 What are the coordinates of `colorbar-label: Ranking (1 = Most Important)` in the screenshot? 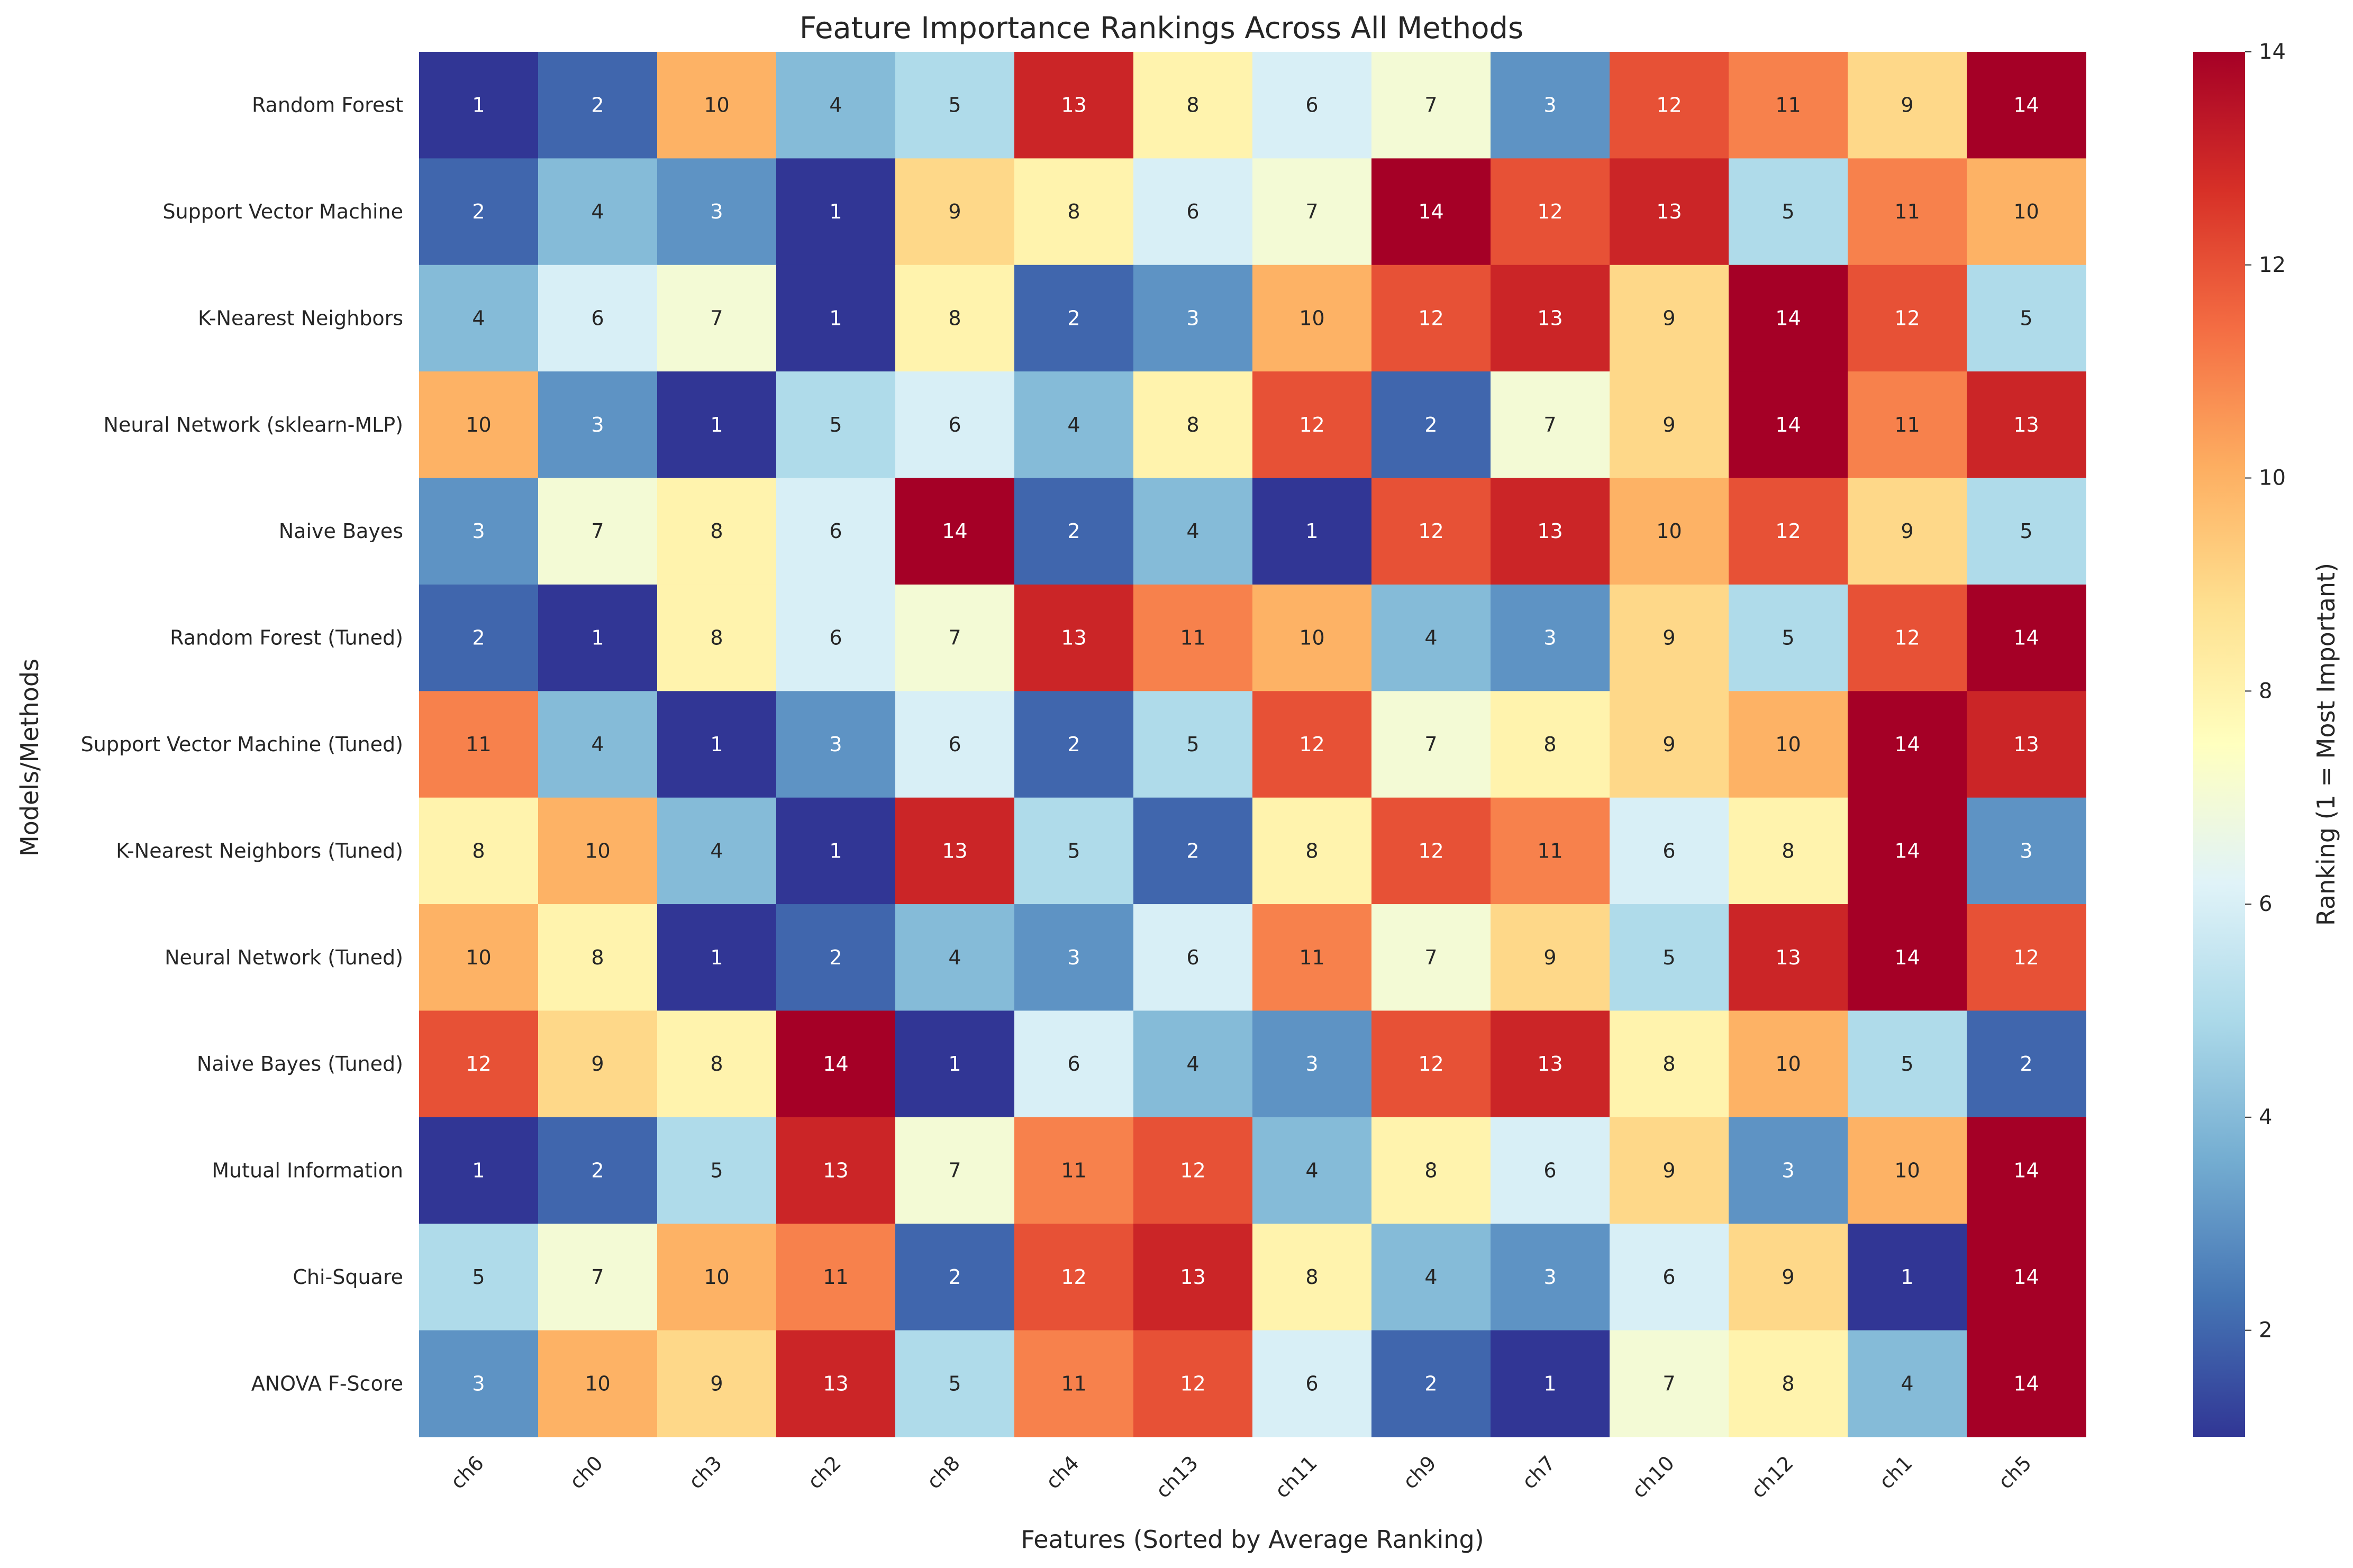 It's located at (2326, 744).